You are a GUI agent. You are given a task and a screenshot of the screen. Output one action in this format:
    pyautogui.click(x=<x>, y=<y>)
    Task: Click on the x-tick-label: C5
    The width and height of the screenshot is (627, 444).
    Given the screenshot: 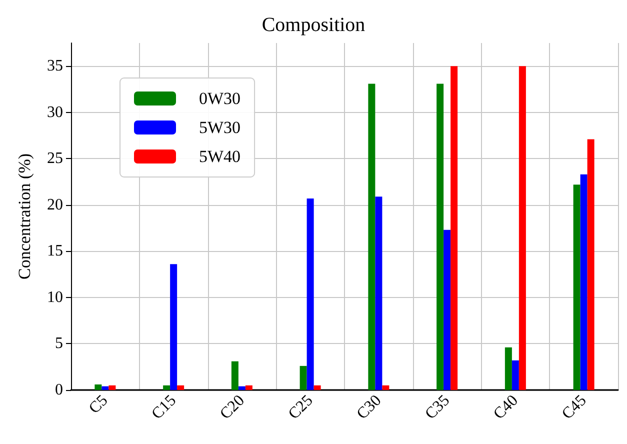 What is the action you would take?
    pyautogui.click(x=99, y=405)
    